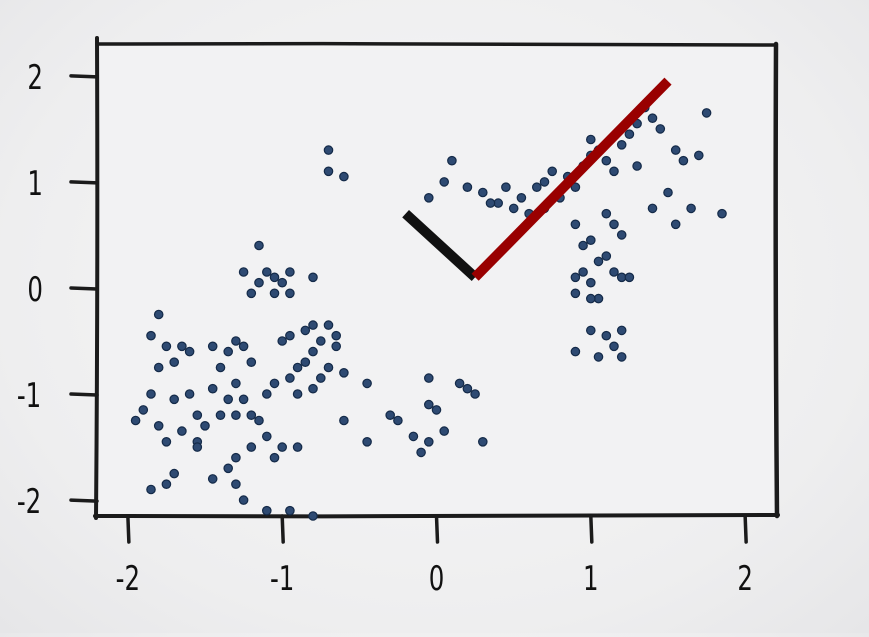 This screenshot has height=637, width=869. I want to click on y-tick-label: 0, so click(35, 289).